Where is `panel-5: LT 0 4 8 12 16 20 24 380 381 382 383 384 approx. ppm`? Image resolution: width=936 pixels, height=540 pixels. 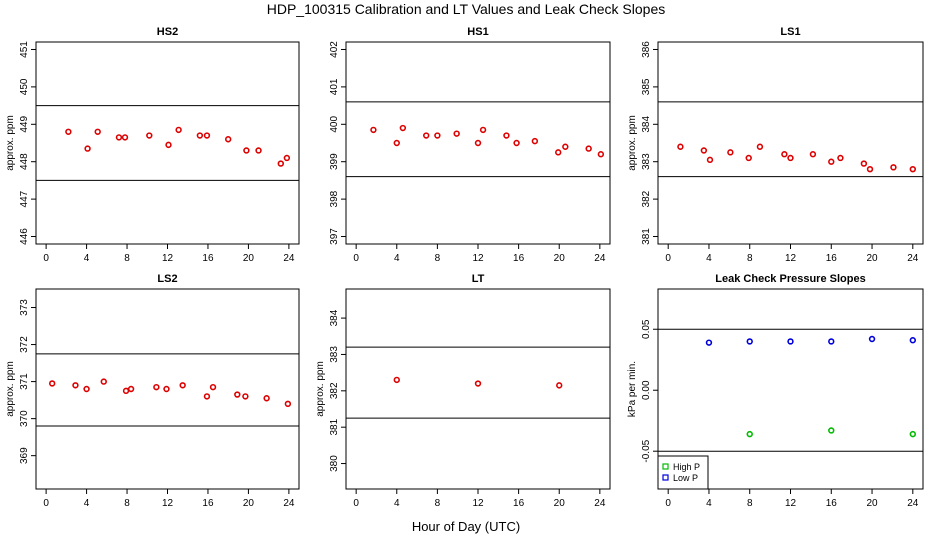 panel-5: LT 0 4 8 12 16 20 24 380 381 382 383 384 approx. ppm is located at coordinates (463, 391).